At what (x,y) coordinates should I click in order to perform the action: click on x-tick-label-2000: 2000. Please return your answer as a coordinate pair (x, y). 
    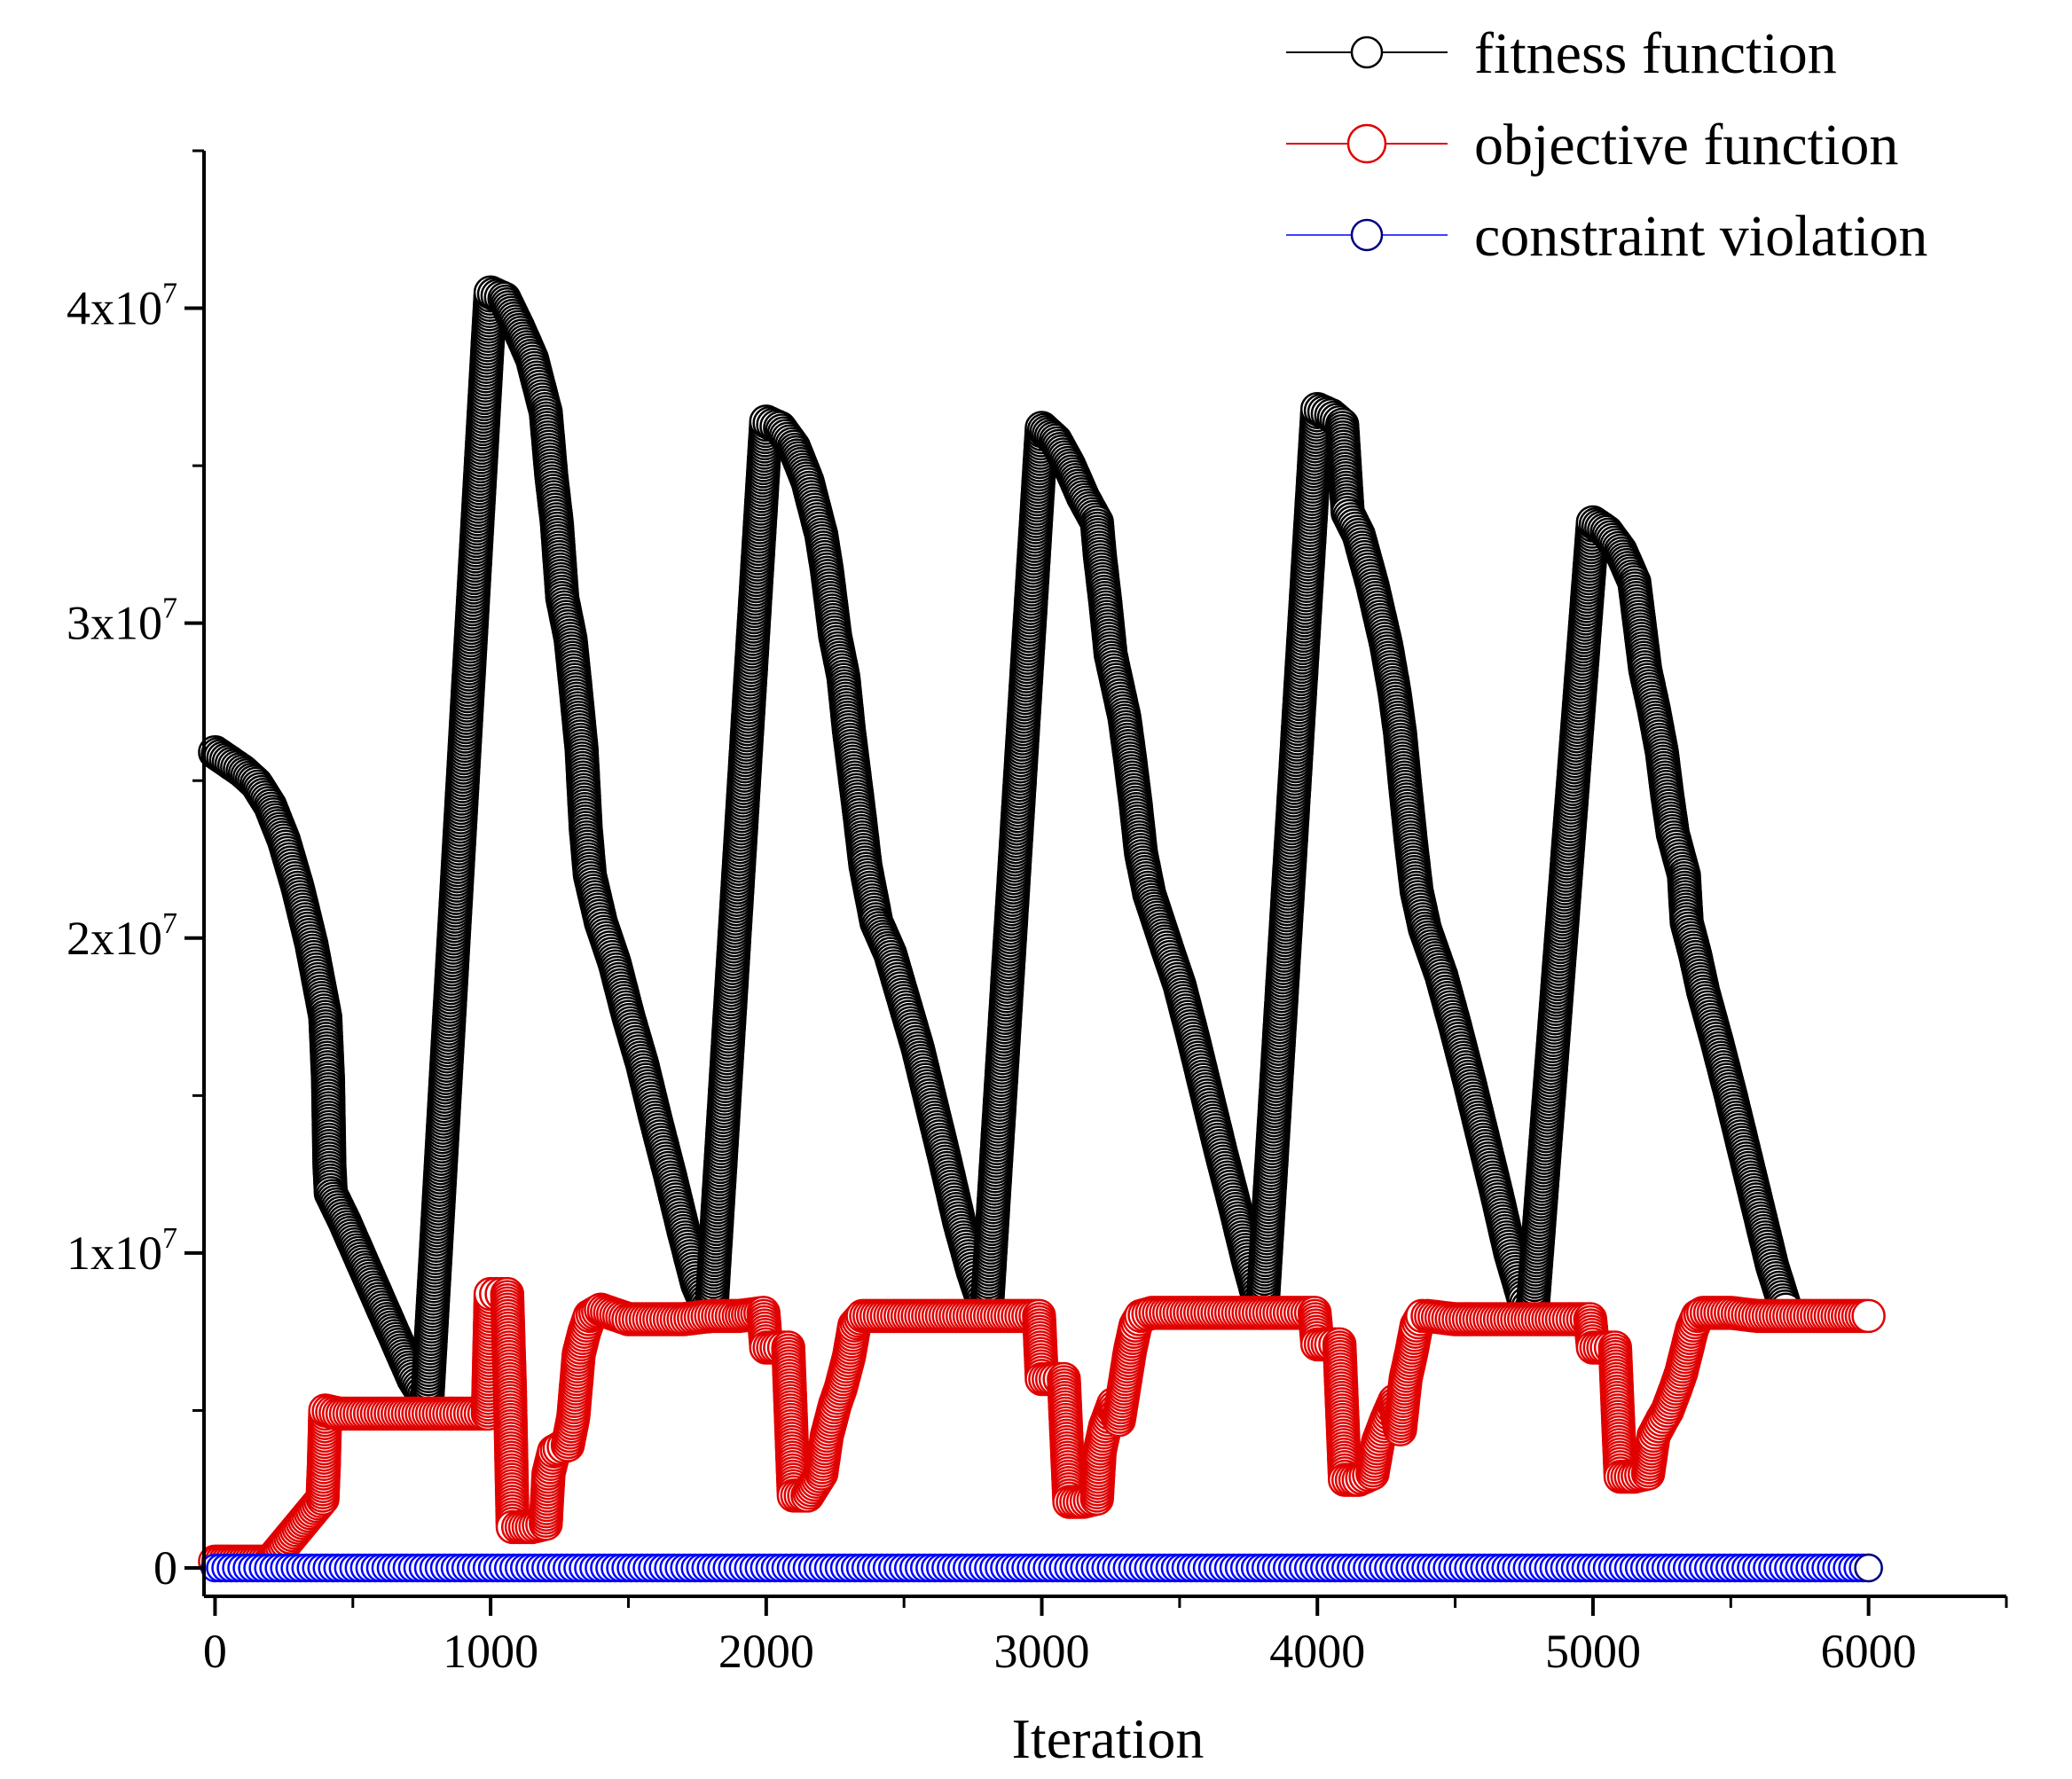
    Looking at the image, I should click on (766, 1651).